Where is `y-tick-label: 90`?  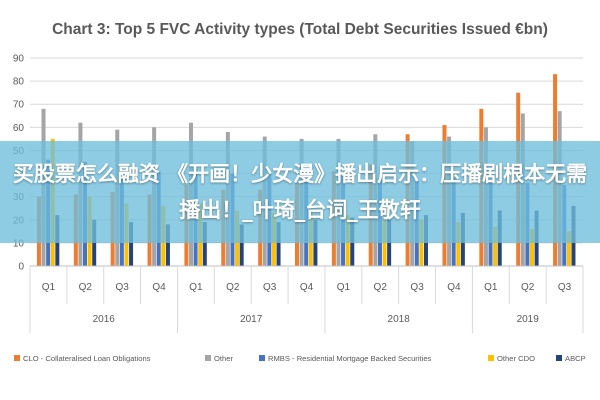
y-tick-label: 90 is located at coordinates (19, 59).